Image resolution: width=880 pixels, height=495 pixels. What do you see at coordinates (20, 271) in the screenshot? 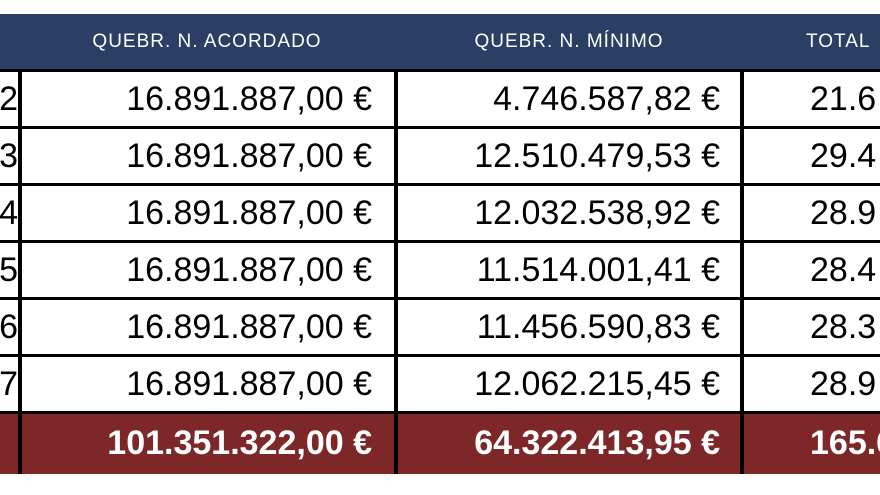
I see `column-divider-year` at bounding box center [20, 271].